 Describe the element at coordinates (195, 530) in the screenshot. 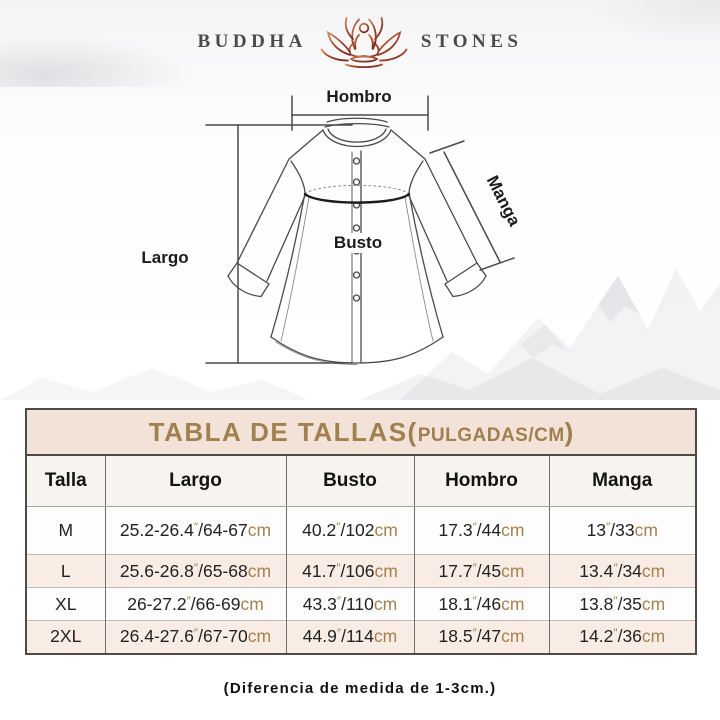

I see `measurement-cell-largo: 25.2-26.4″/64-67cm` at that location.